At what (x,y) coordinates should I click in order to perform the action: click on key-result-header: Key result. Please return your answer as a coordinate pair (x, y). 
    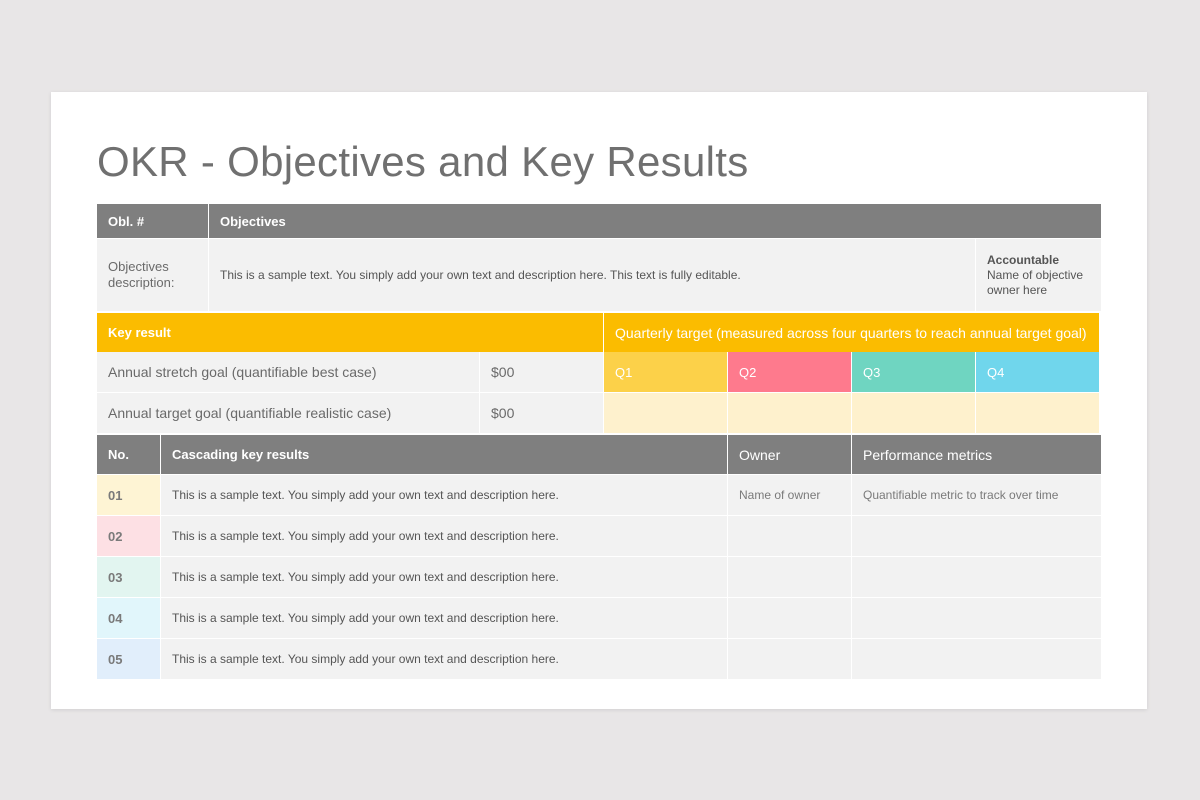
    Looking at the image, I should click on (350, 332).